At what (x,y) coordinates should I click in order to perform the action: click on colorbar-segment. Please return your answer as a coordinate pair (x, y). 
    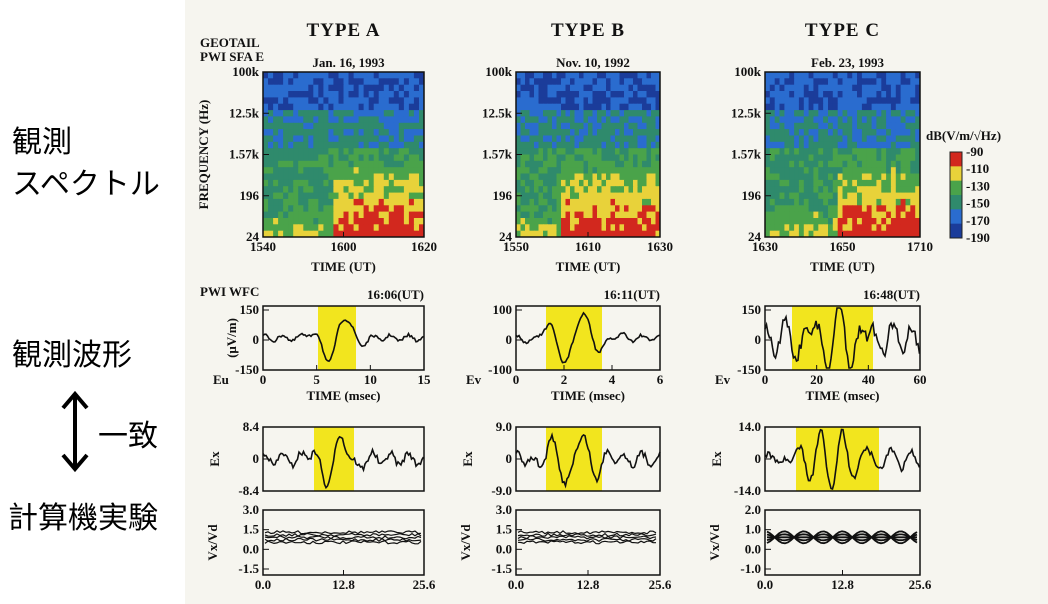
    Looking at the image, I should click on (956, 188).